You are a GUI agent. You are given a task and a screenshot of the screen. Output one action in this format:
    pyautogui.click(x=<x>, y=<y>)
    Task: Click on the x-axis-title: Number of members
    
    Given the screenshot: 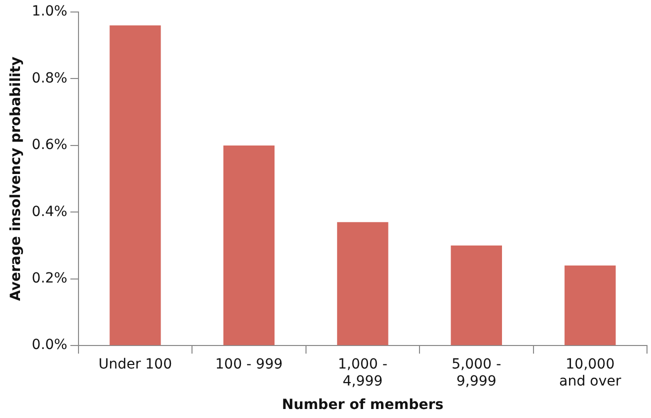 What is the action you would take?
    pyautogui.click(x=363, y=405)
    